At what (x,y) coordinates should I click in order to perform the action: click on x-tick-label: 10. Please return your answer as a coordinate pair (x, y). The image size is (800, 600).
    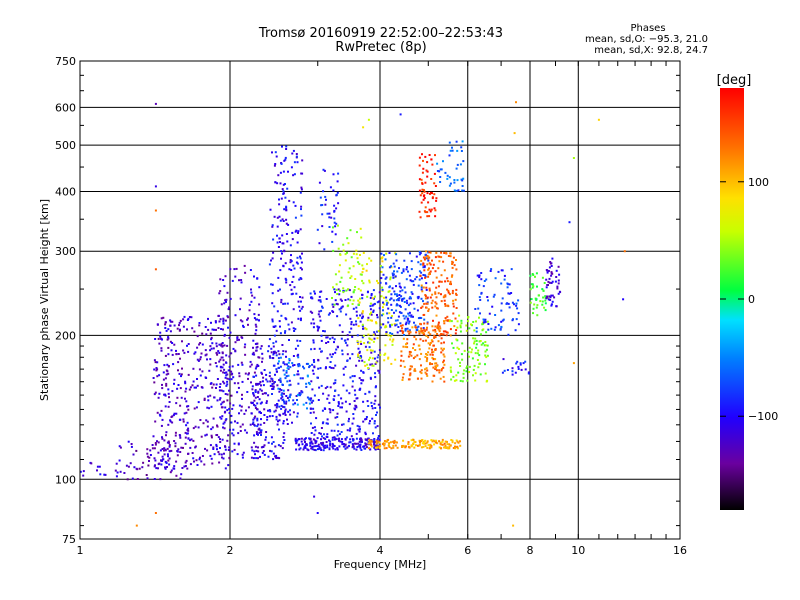
    Looking at the image, I should click on (578, 550).